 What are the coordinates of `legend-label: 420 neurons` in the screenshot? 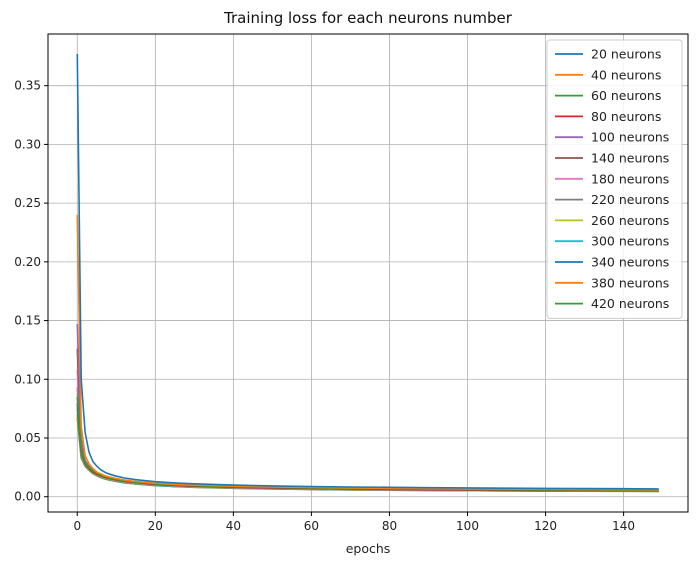 It's located at (630, 303).